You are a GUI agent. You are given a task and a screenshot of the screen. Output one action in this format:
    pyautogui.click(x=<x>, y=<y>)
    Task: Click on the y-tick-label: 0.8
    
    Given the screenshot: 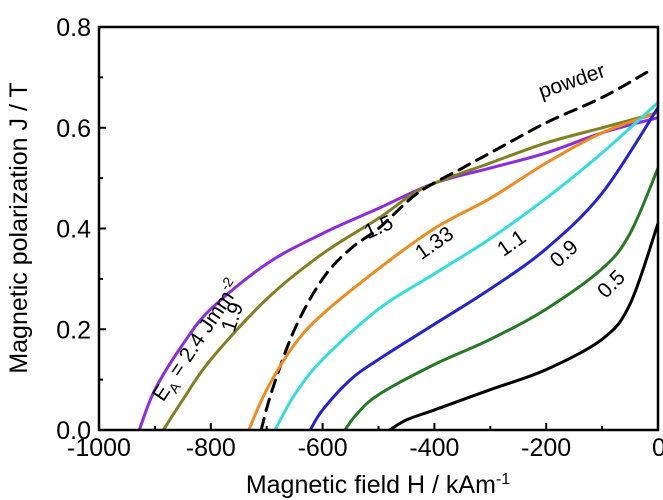 What is the action you would take?
    pyautogui.click(x=73, y=28)
    